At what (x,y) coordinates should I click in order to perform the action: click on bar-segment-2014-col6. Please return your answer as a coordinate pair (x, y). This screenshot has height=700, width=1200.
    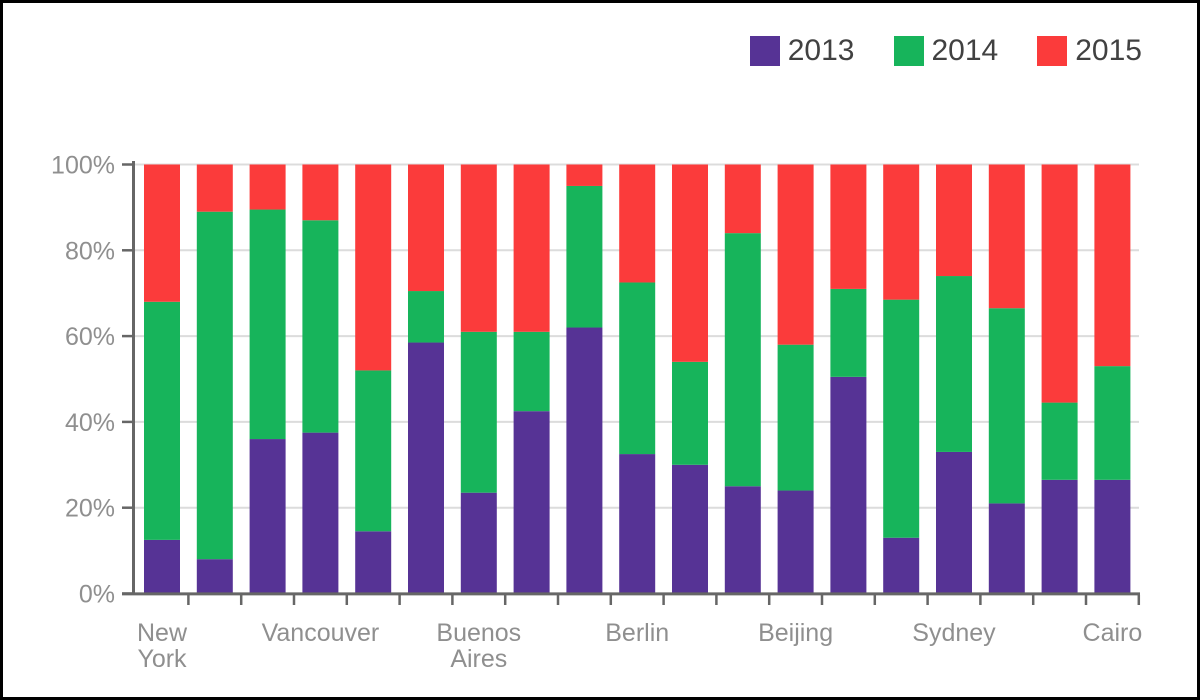
    Looking at the image, I should click on (426, 317).